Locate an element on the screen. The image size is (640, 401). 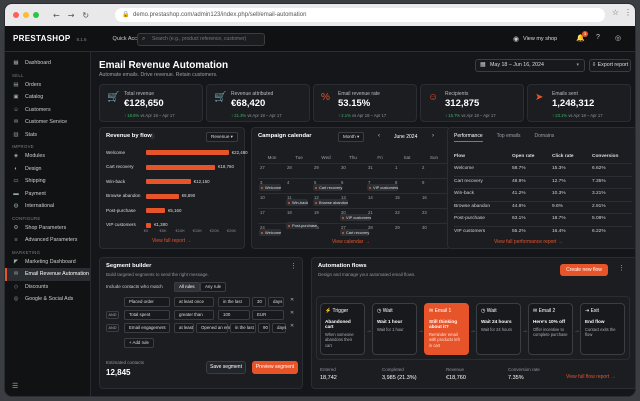
flow-node-2: ◷ Wait Wait 1 hour Wait for 1 hour is located at coordinates (394, 329).